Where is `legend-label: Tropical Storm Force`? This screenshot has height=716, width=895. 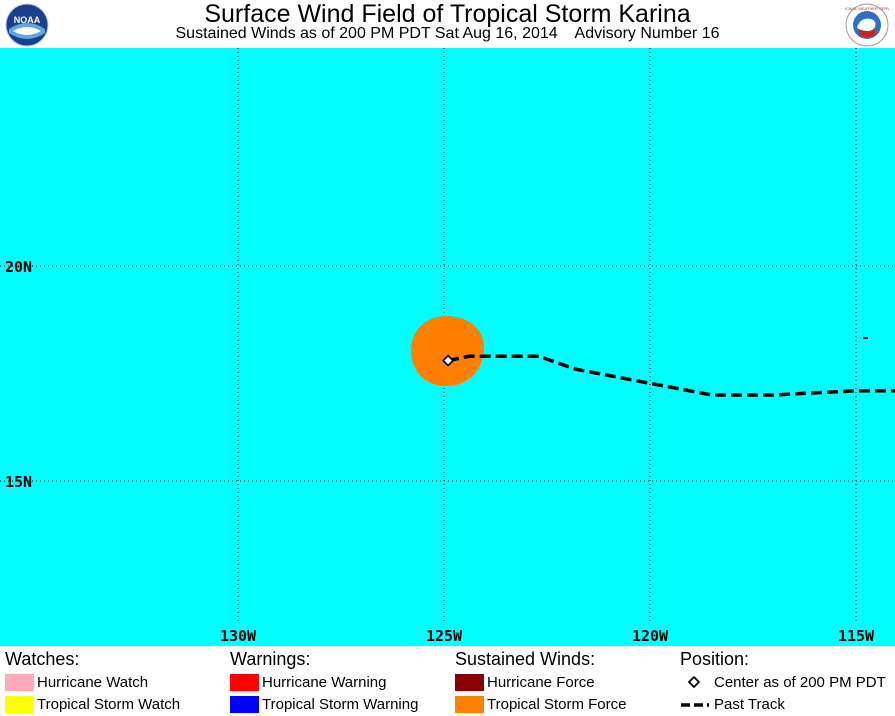
legend-label: Tropical Storm Force is located at coordinates (557, 704).